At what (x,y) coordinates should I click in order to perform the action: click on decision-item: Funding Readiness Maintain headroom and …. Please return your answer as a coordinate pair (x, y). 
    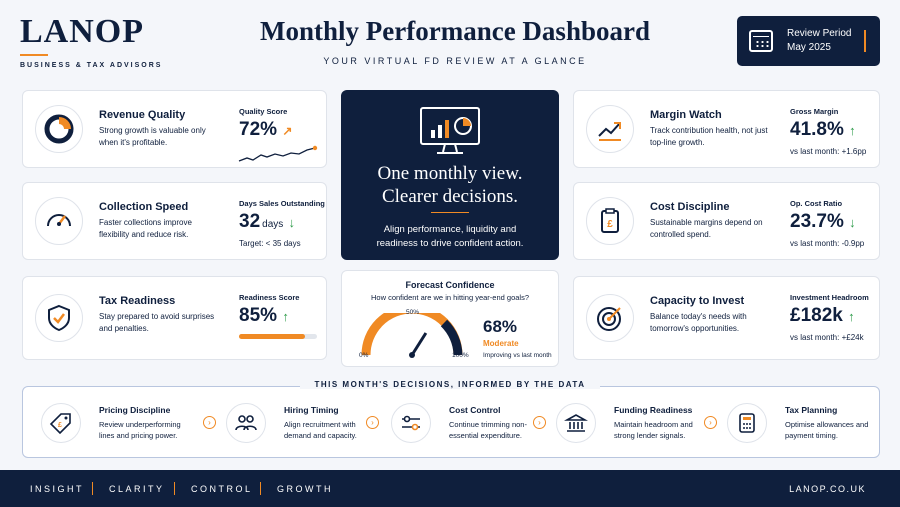
    Looking at the image, I should click on (623, 422).